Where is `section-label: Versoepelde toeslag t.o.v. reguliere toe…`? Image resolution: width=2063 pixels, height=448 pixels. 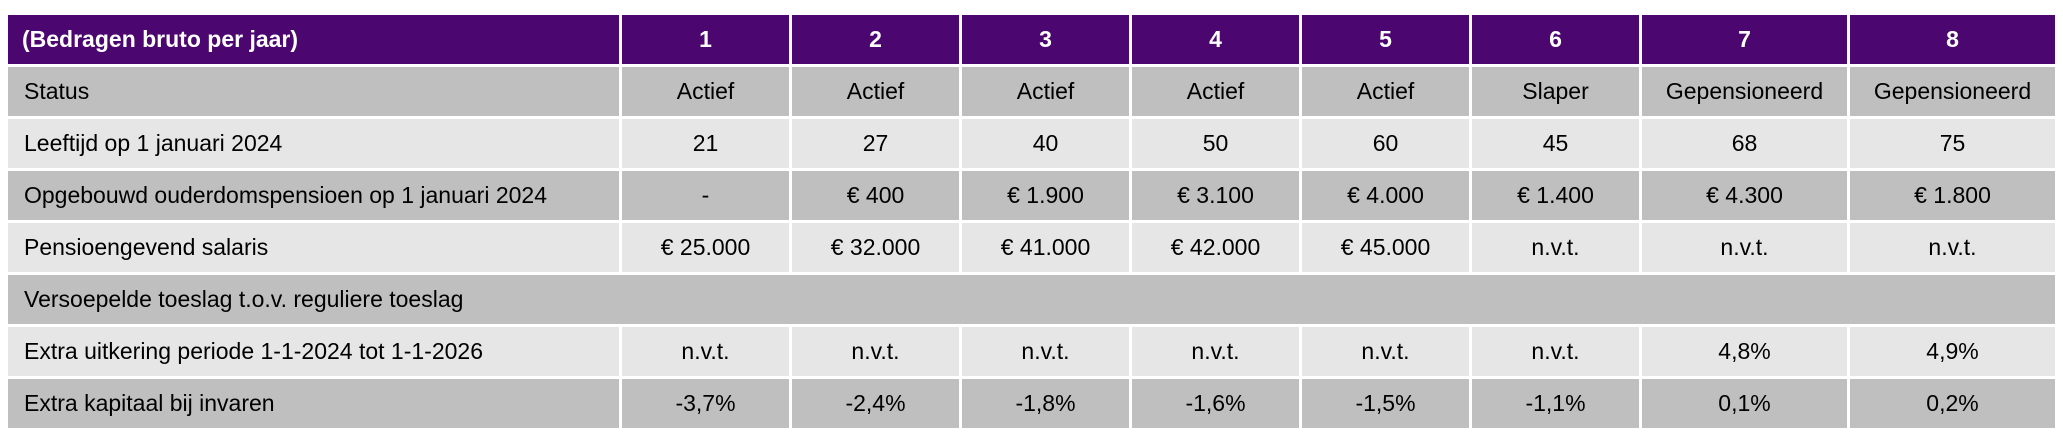 section-label: Versoepelde toeslag t.o.v. reguliere toe… is located at coordinates (1031, 299).